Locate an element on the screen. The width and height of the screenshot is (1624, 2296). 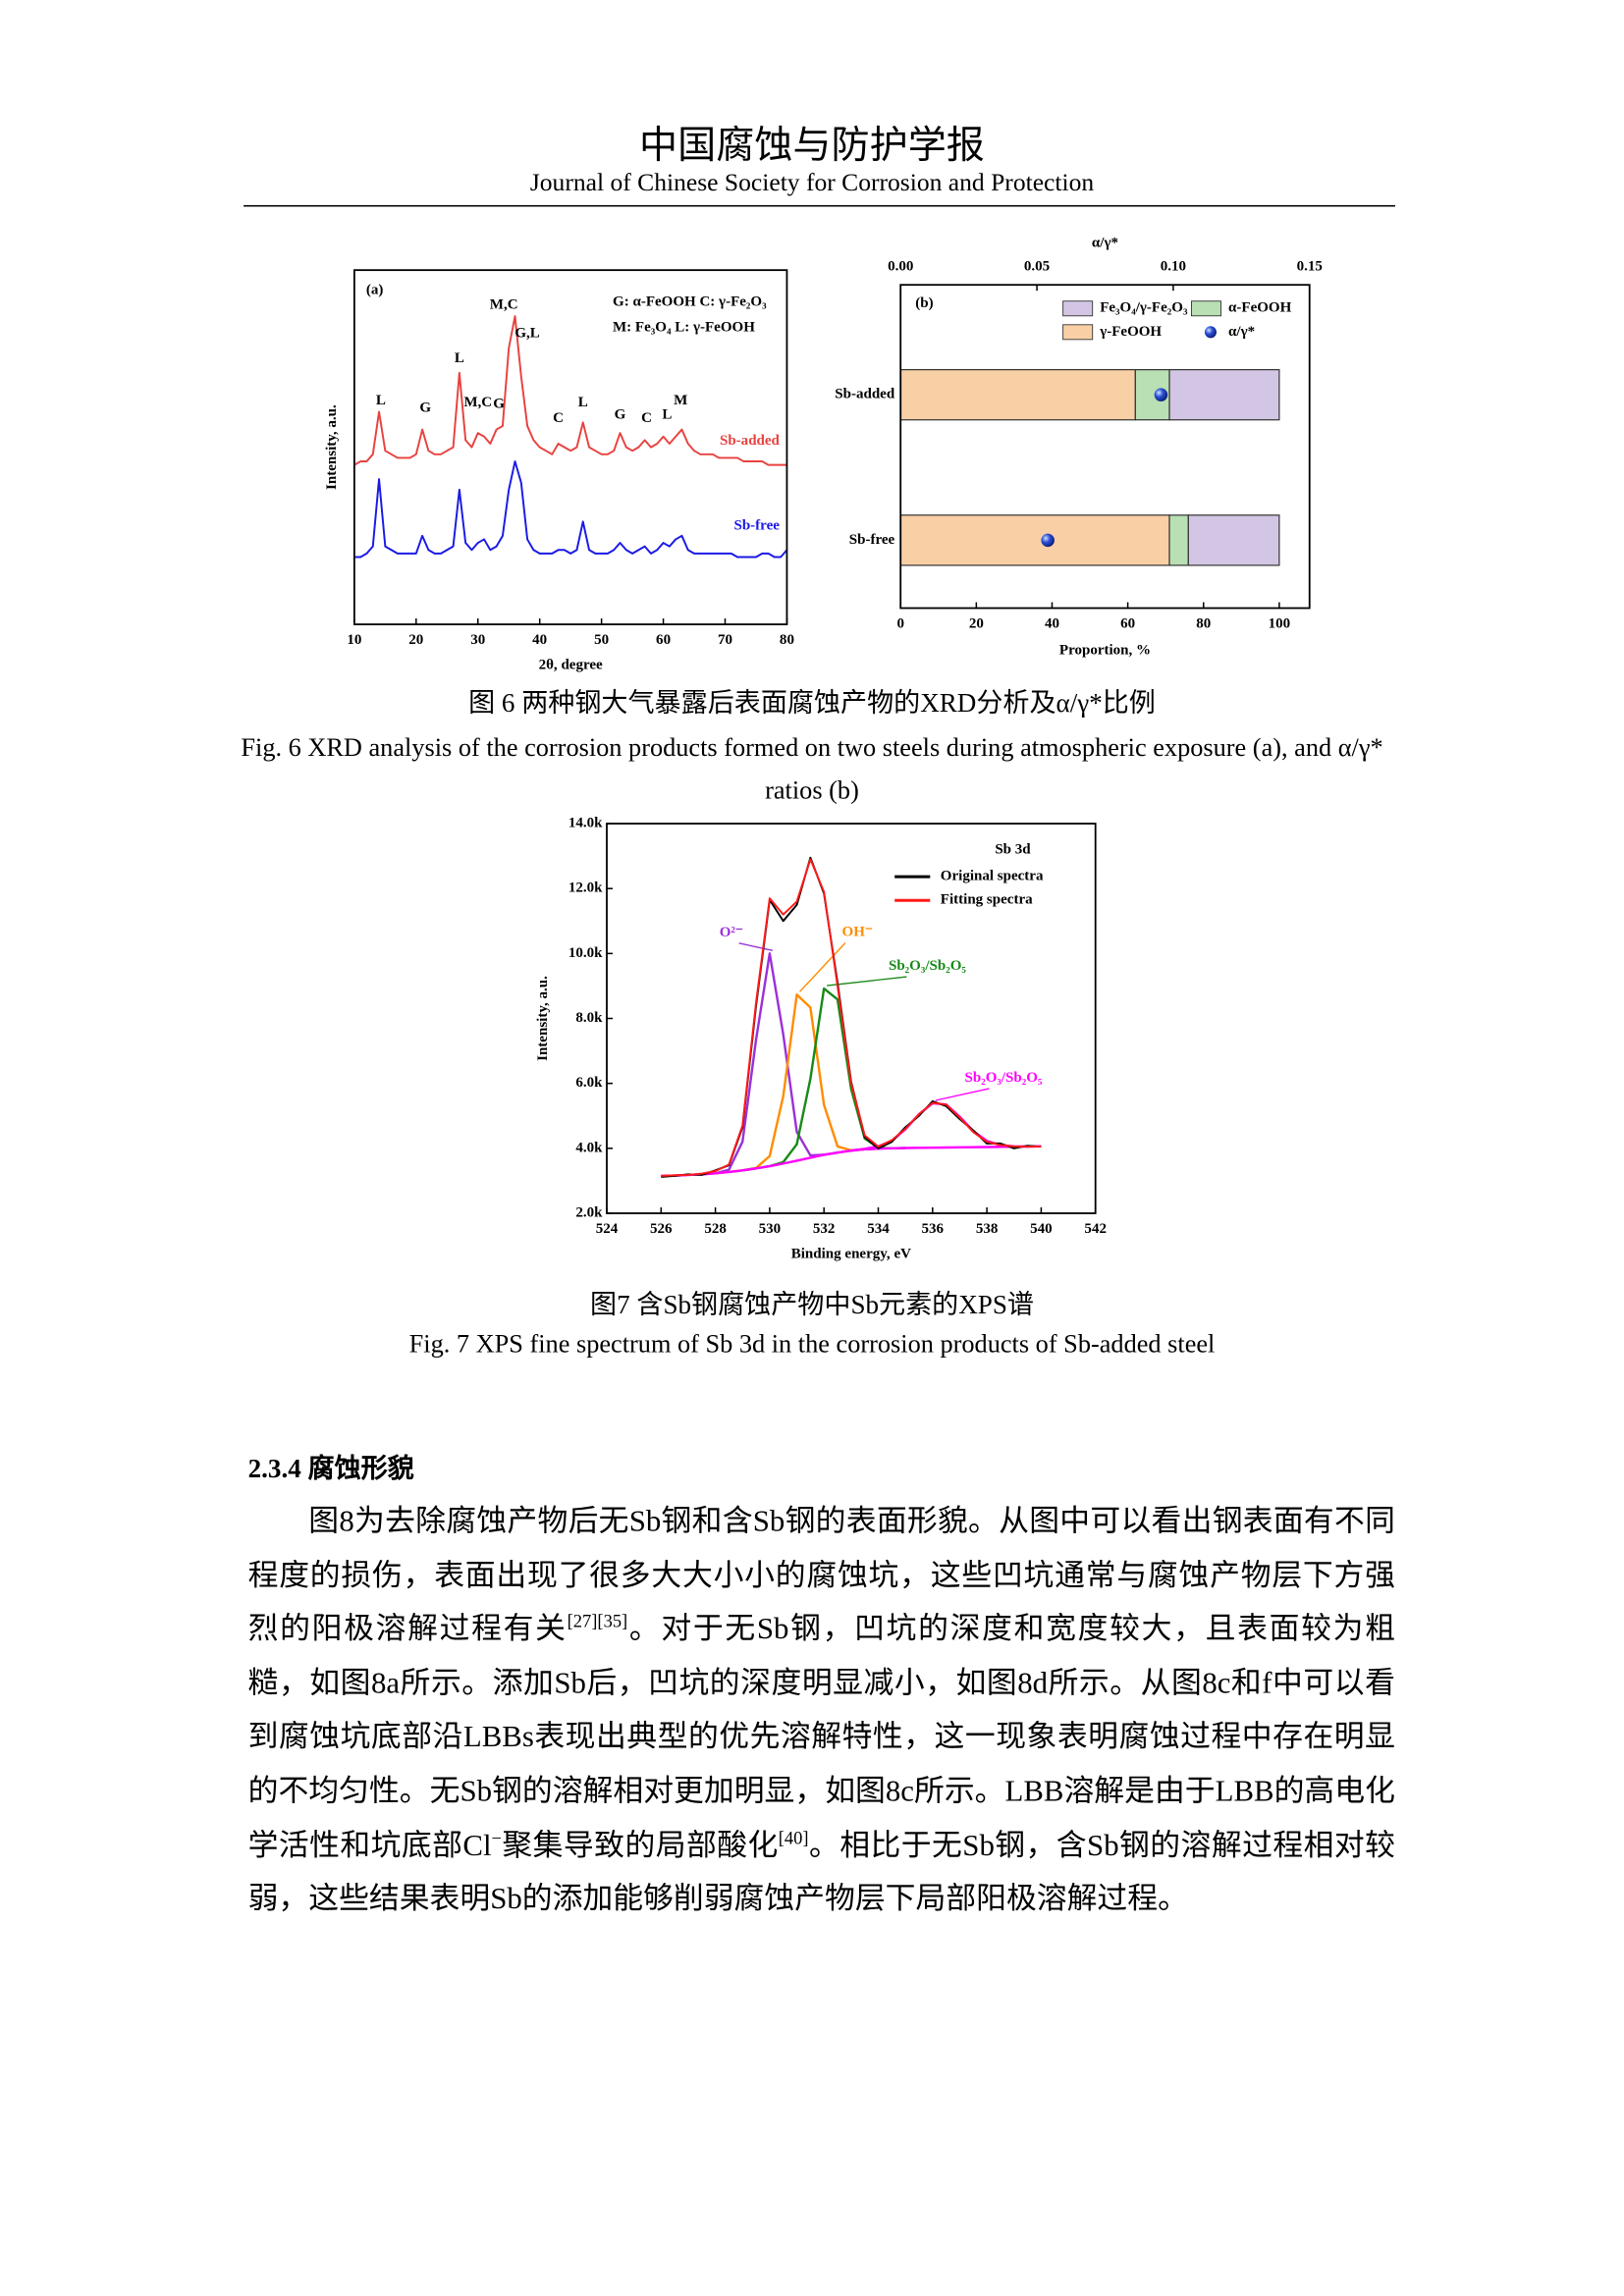
y-tick-label: 14.0k is located at coordinates (585, 822).